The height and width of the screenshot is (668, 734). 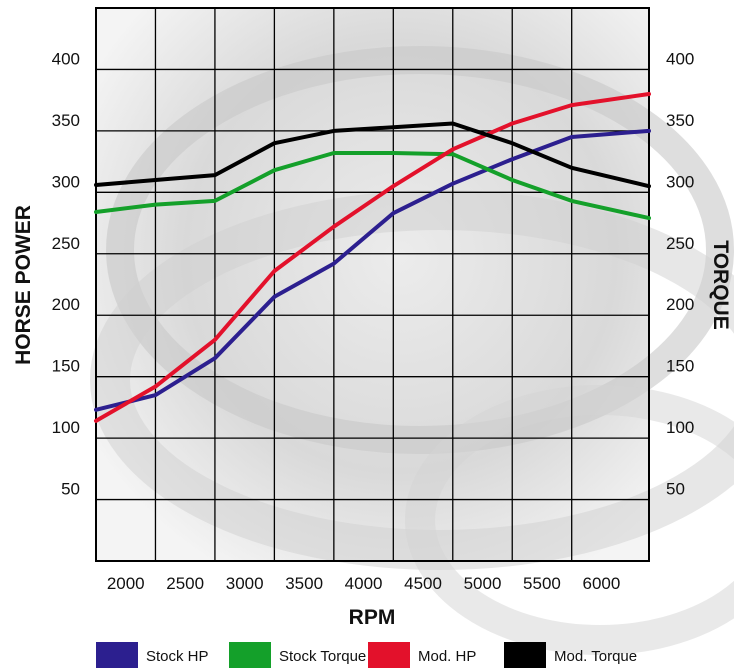 What do you see at coordinates (66, 181) in the screenshot?
I see `y-tick-label-left: 300` at bounding box center [66, 181].